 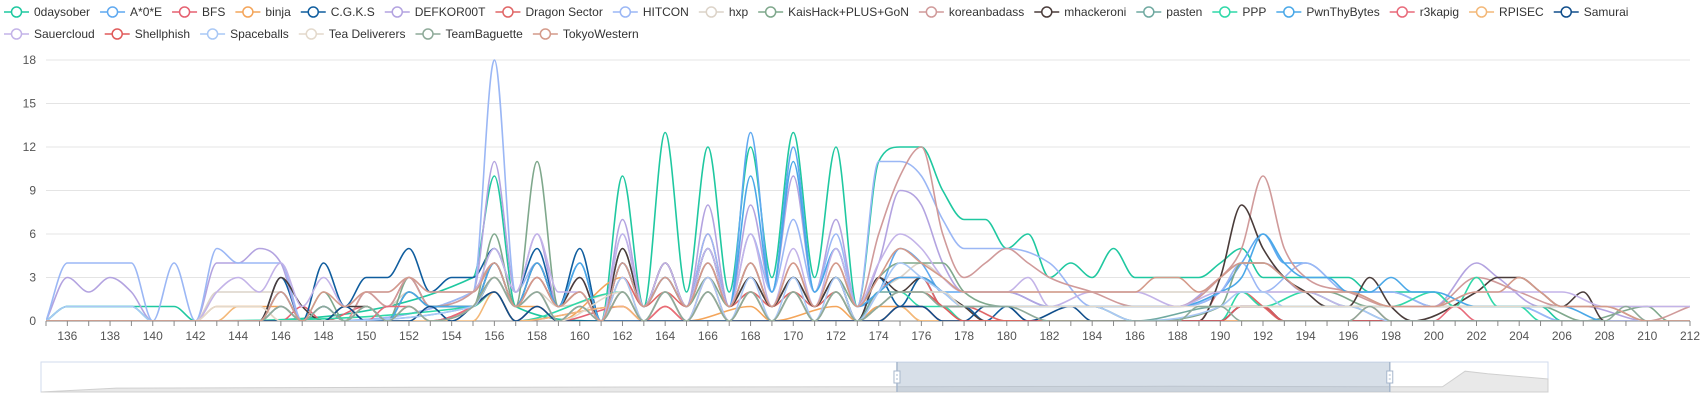 I want to click on y-tick-label: 0, so click(x=32, y=321).